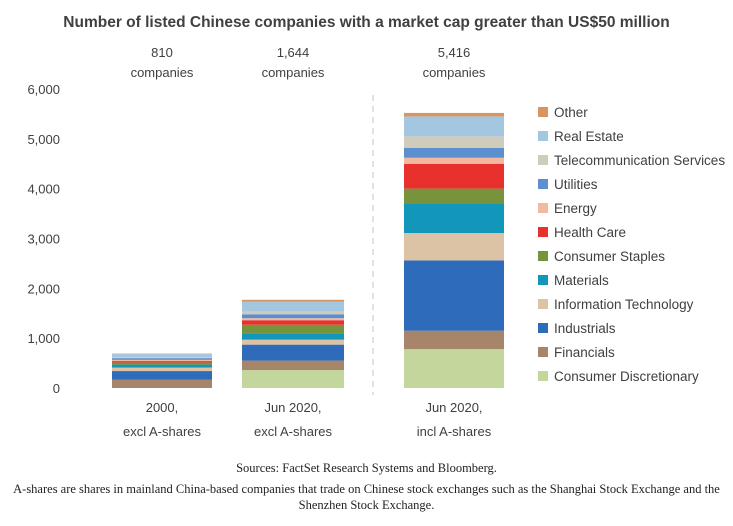 The width and height of the screenshot is (733, 526). Describe the element at coordinates (43, 139) in the screenshot. I see `y-tick-label: 5,000` at that location.